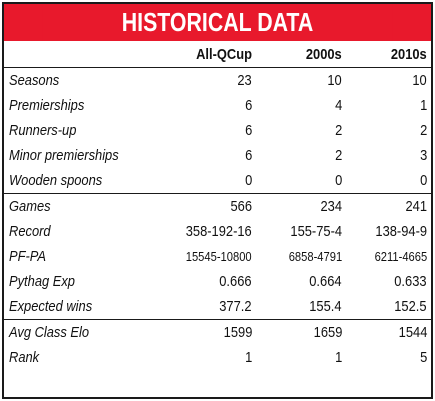 Image resolution: width=435 pixels, height=401 pixels. What do you see at coordinates (217, 307) in the screenshot?
I see `table-row: Expected wins 377.2 155.4 152.5` at bounding box center [217, 307].